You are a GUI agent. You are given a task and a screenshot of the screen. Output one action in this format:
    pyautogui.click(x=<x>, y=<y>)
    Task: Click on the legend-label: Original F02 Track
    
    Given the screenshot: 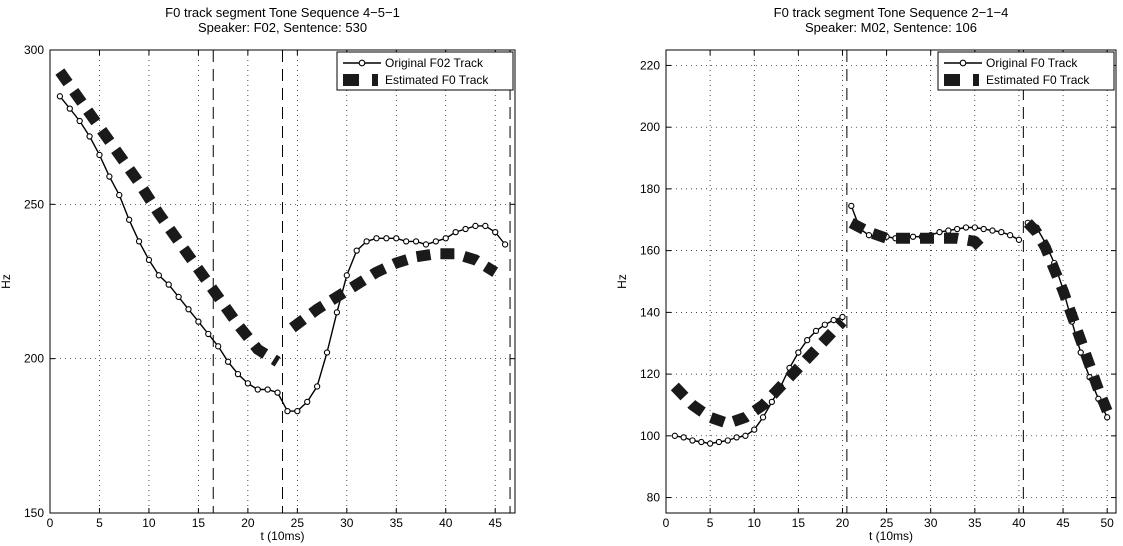 What is the action you would take?
    pyautogui.click(x=434, y=63)
    